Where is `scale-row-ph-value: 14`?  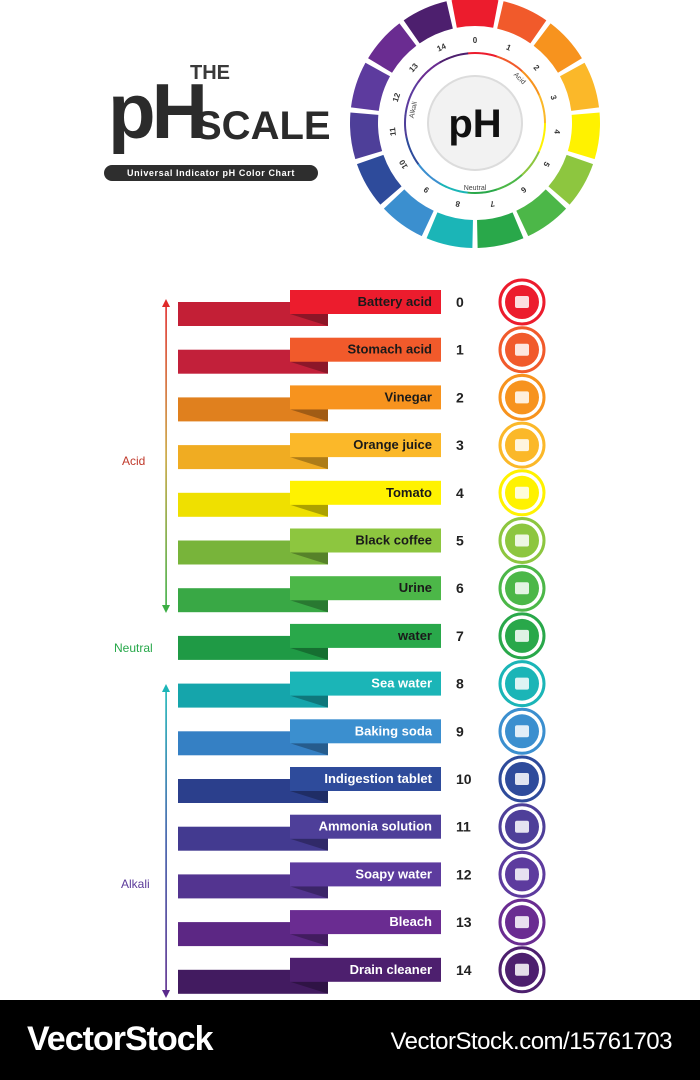 scale-row-ph-value: 14 is located at coordinates (464, 970).